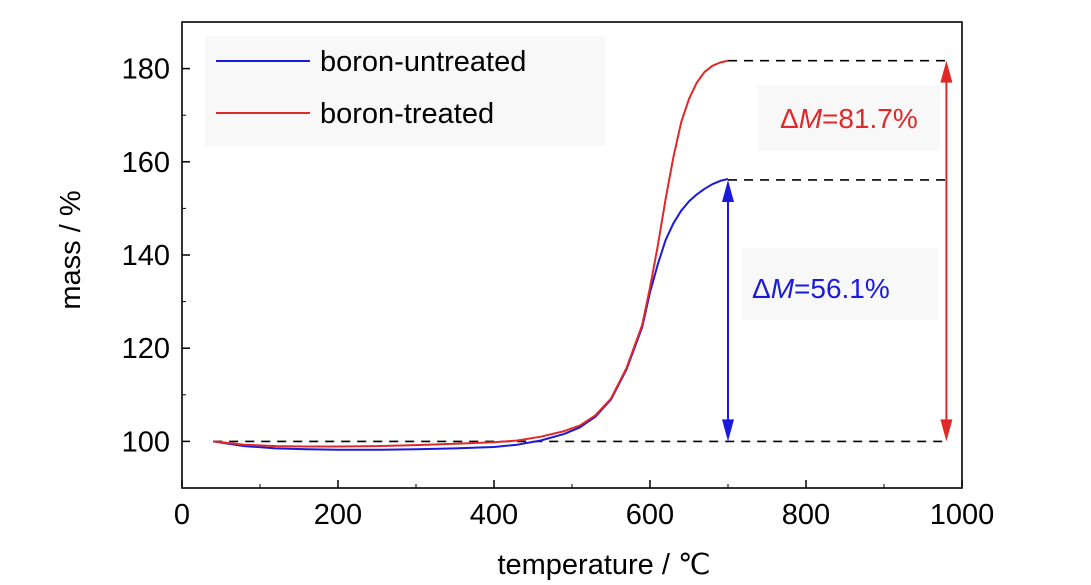 The height and width of the screenshot is (585, 1091). I want to click on annotation-background-red, so click(849, 118).